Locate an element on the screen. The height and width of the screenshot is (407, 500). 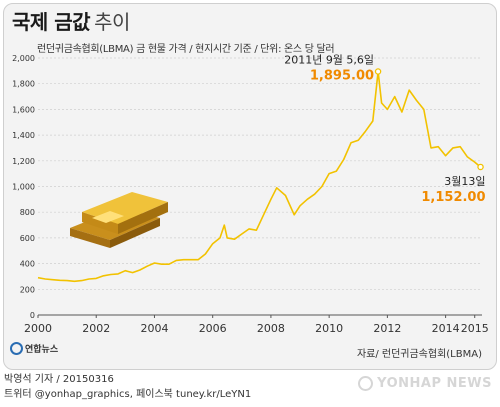
y-tick-label: 1,400 is located at coordinates (23, 135).